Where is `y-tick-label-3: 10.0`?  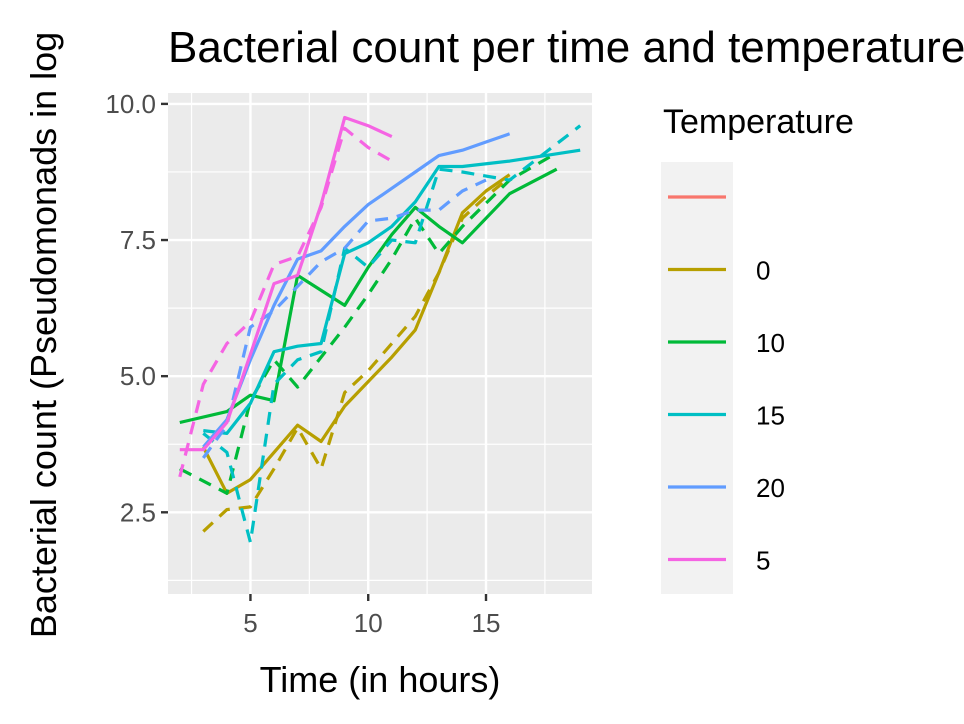
y-tick-label-3: 10.0 is located at coordinates (130, 104).